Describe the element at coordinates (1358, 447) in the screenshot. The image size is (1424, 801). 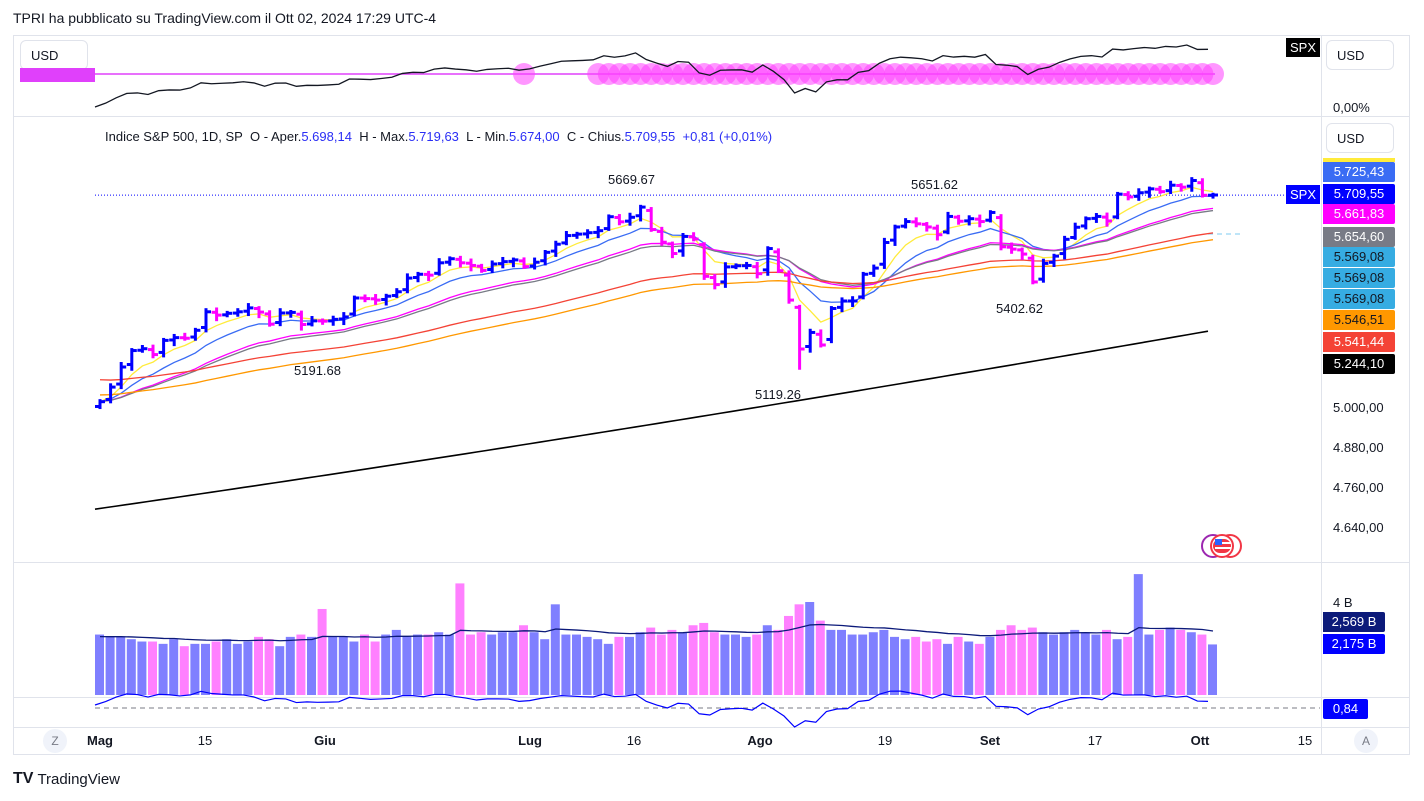
I see `price-axis-label: 4.880,00` at that location.